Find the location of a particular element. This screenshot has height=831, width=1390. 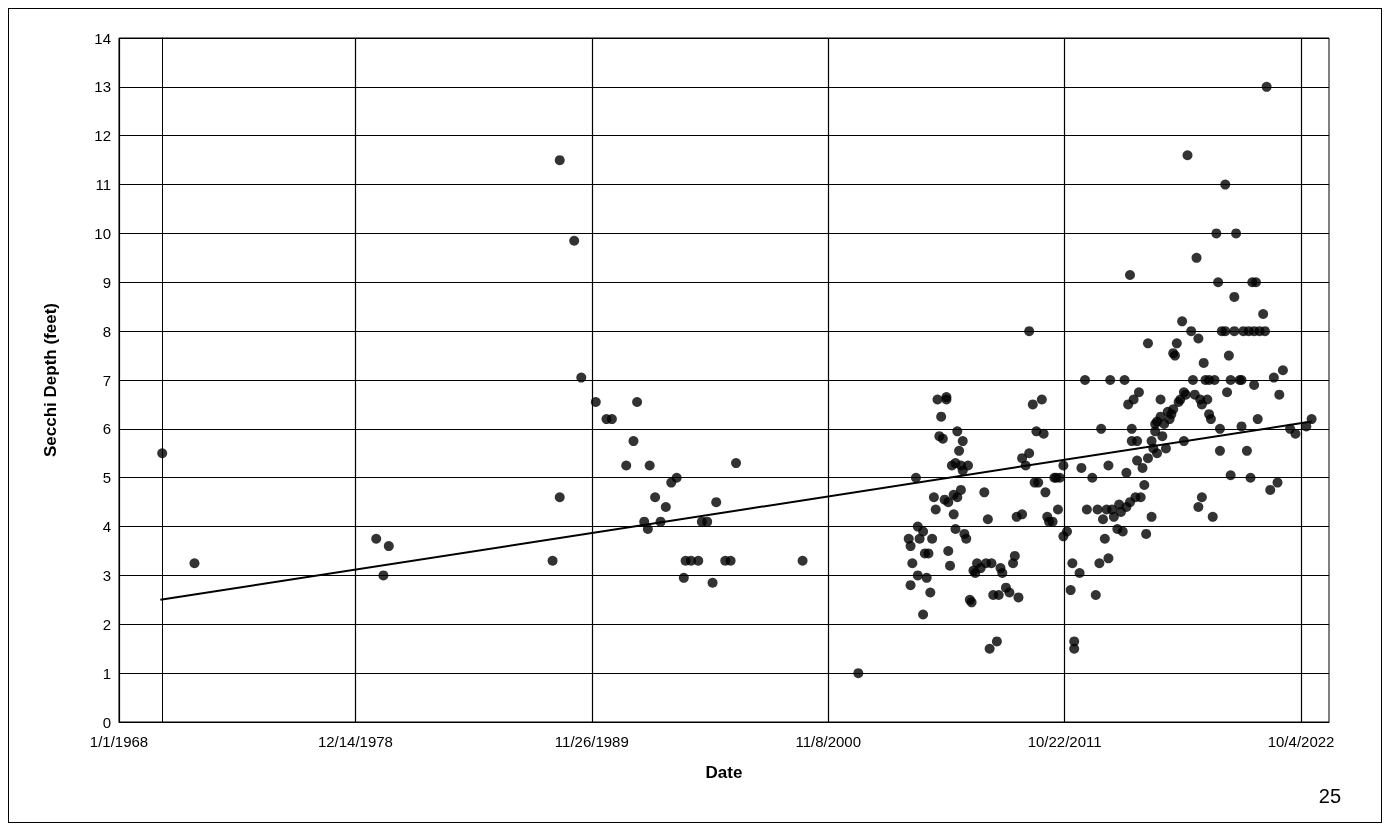

y-axis-title: Secchi Depth (feet) is located at coordinates (50, 380).